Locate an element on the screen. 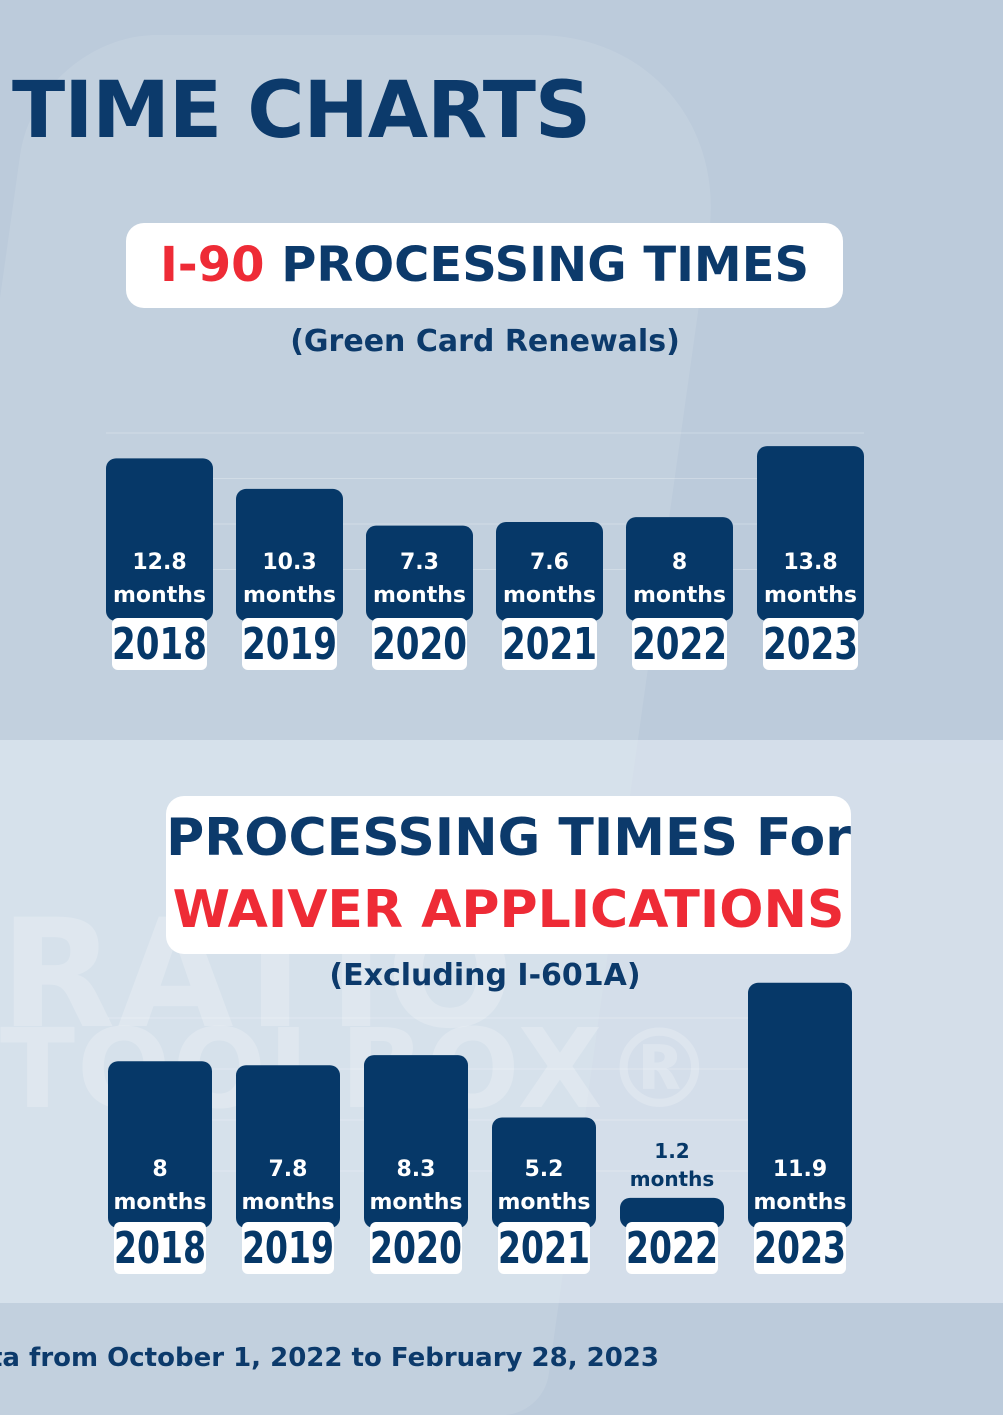 The height and width of the screenshot is (1415, 1003). chart1-value-label: 10.3 is located at coordinates (289, 562).